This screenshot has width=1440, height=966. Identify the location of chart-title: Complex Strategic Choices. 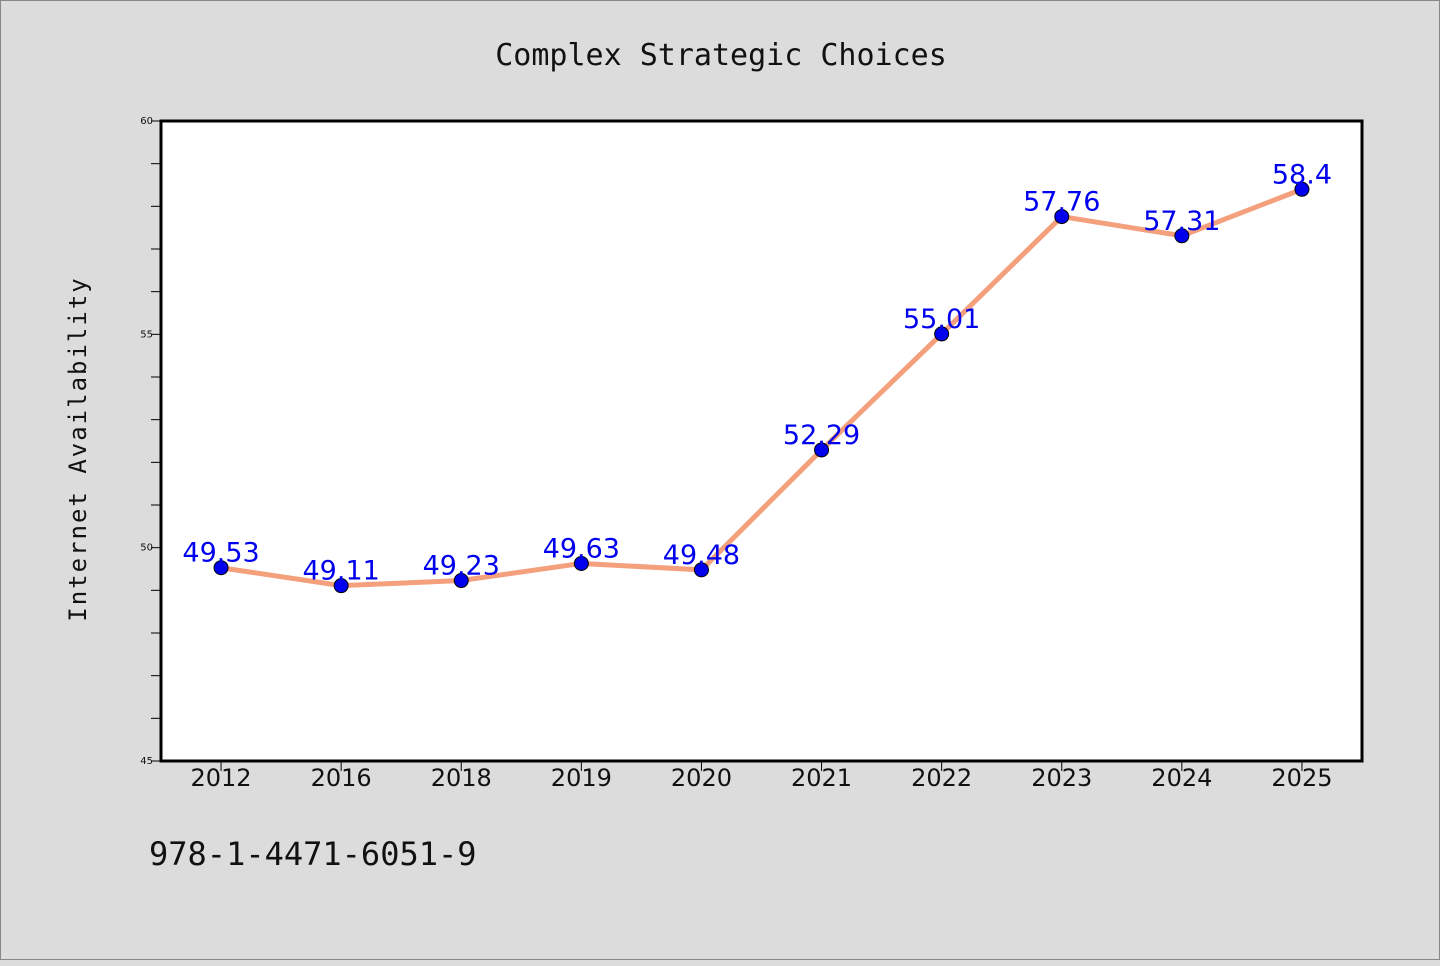
(721, 55).